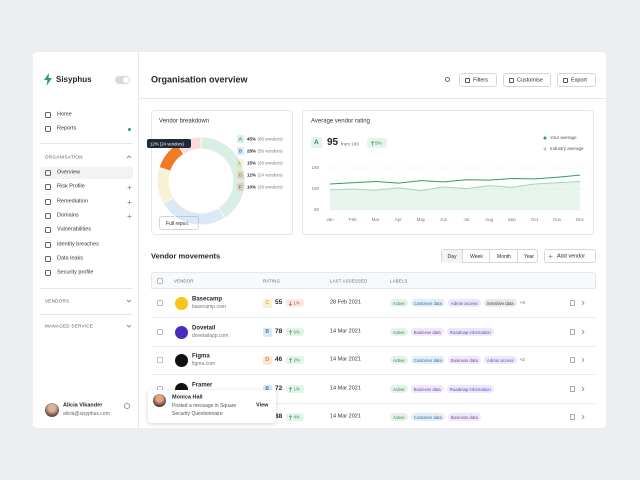 The image size is (640, 480). I want to click on nav-item: Identity breaches, so click(78, 244).